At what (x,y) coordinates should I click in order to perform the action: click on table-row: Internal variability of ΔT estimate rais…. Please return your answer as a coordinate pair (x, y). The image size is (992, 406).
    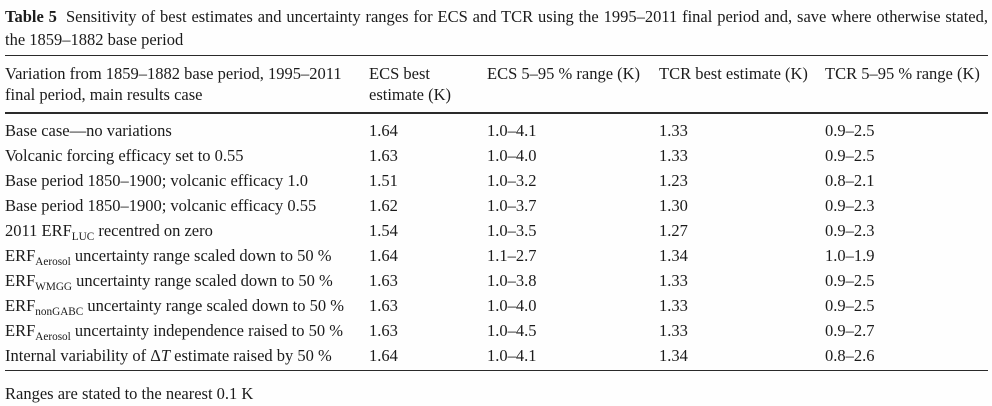
    Looking at the image, I should click on (496, 357).